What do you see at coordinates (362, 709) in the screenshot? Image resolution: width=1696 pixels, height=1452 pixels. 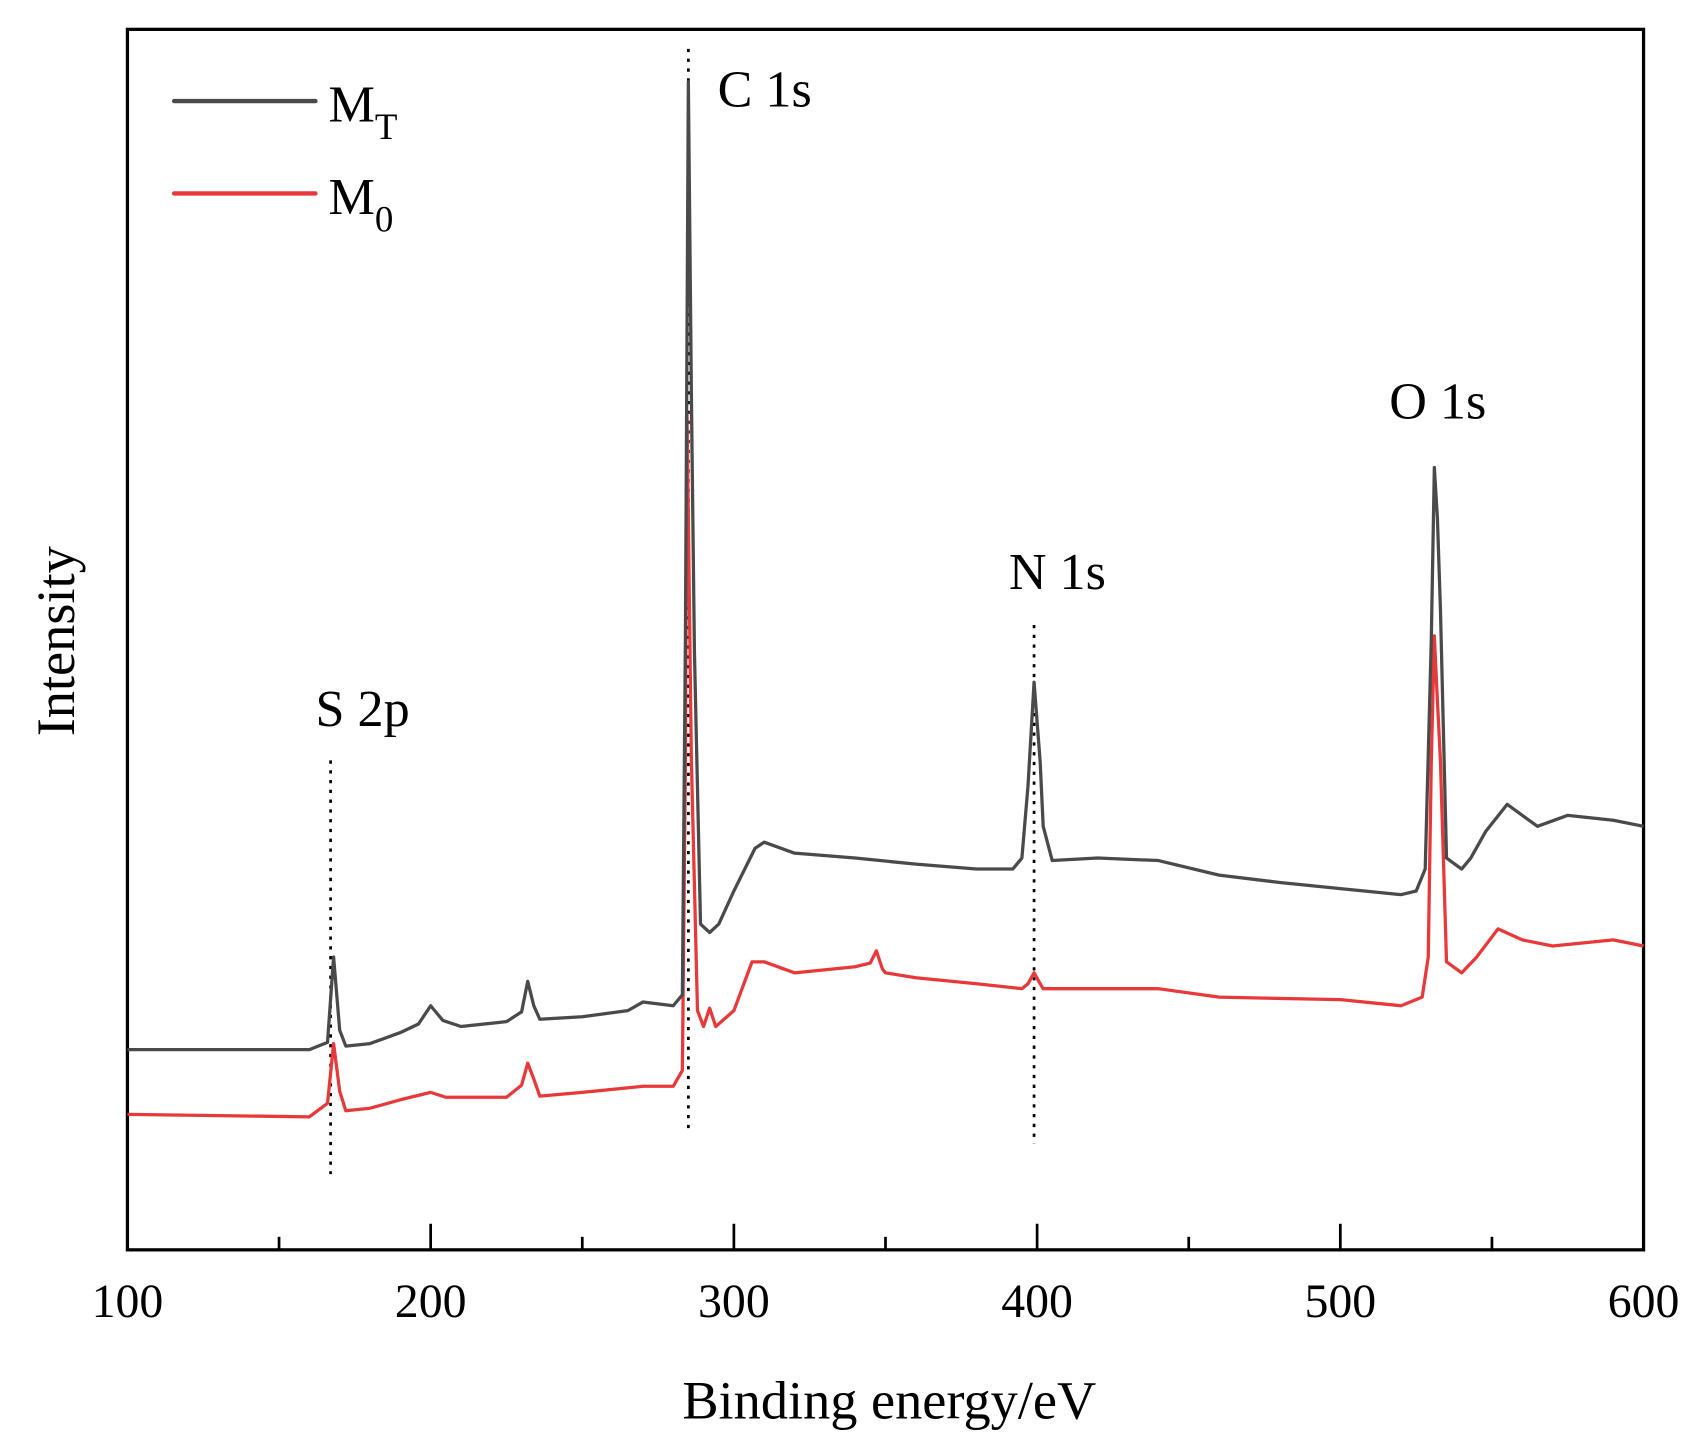 I see `peak-label-s2p: S 2p` at bounding box center [362, 709].